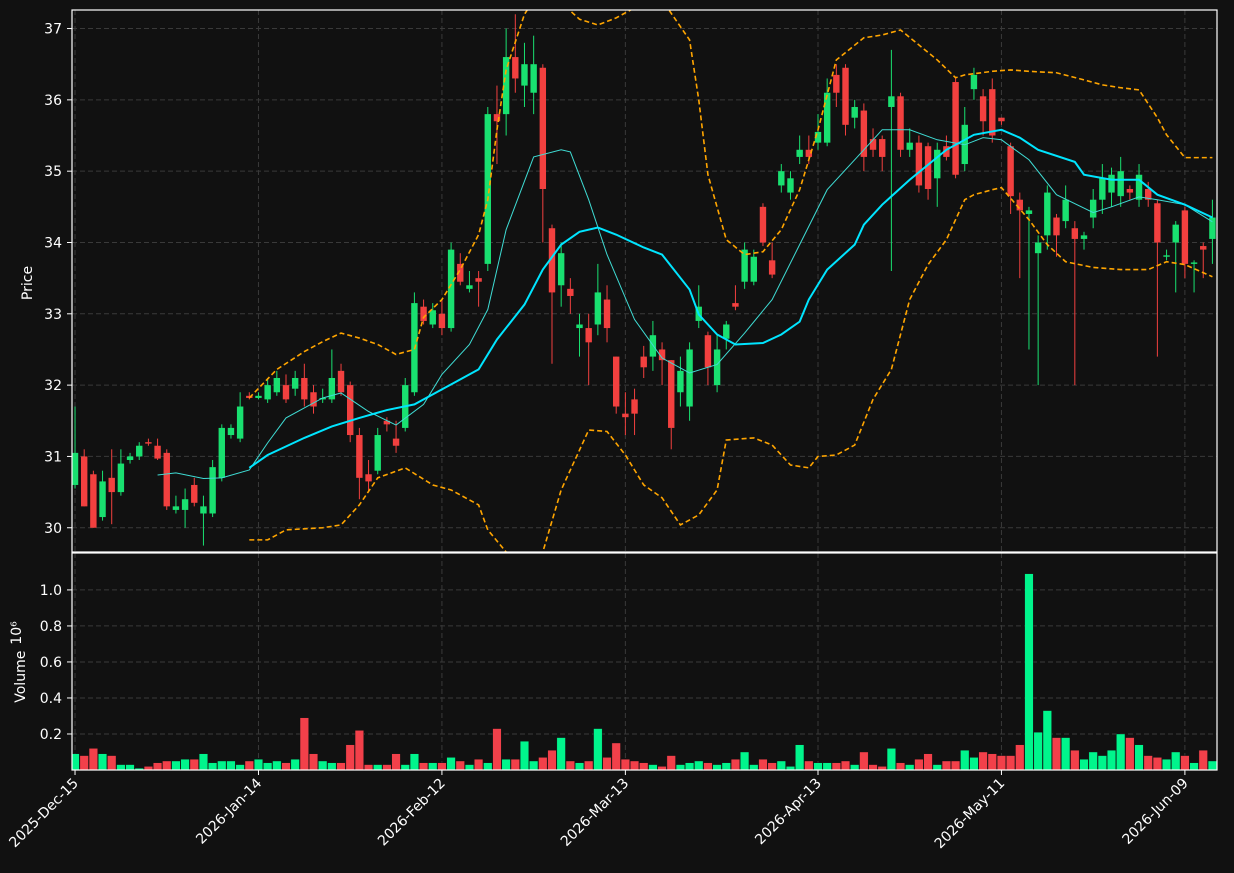 This screenshot has height=873, width=1234. I want to click on volume-label: Volume, so click(21, 677).